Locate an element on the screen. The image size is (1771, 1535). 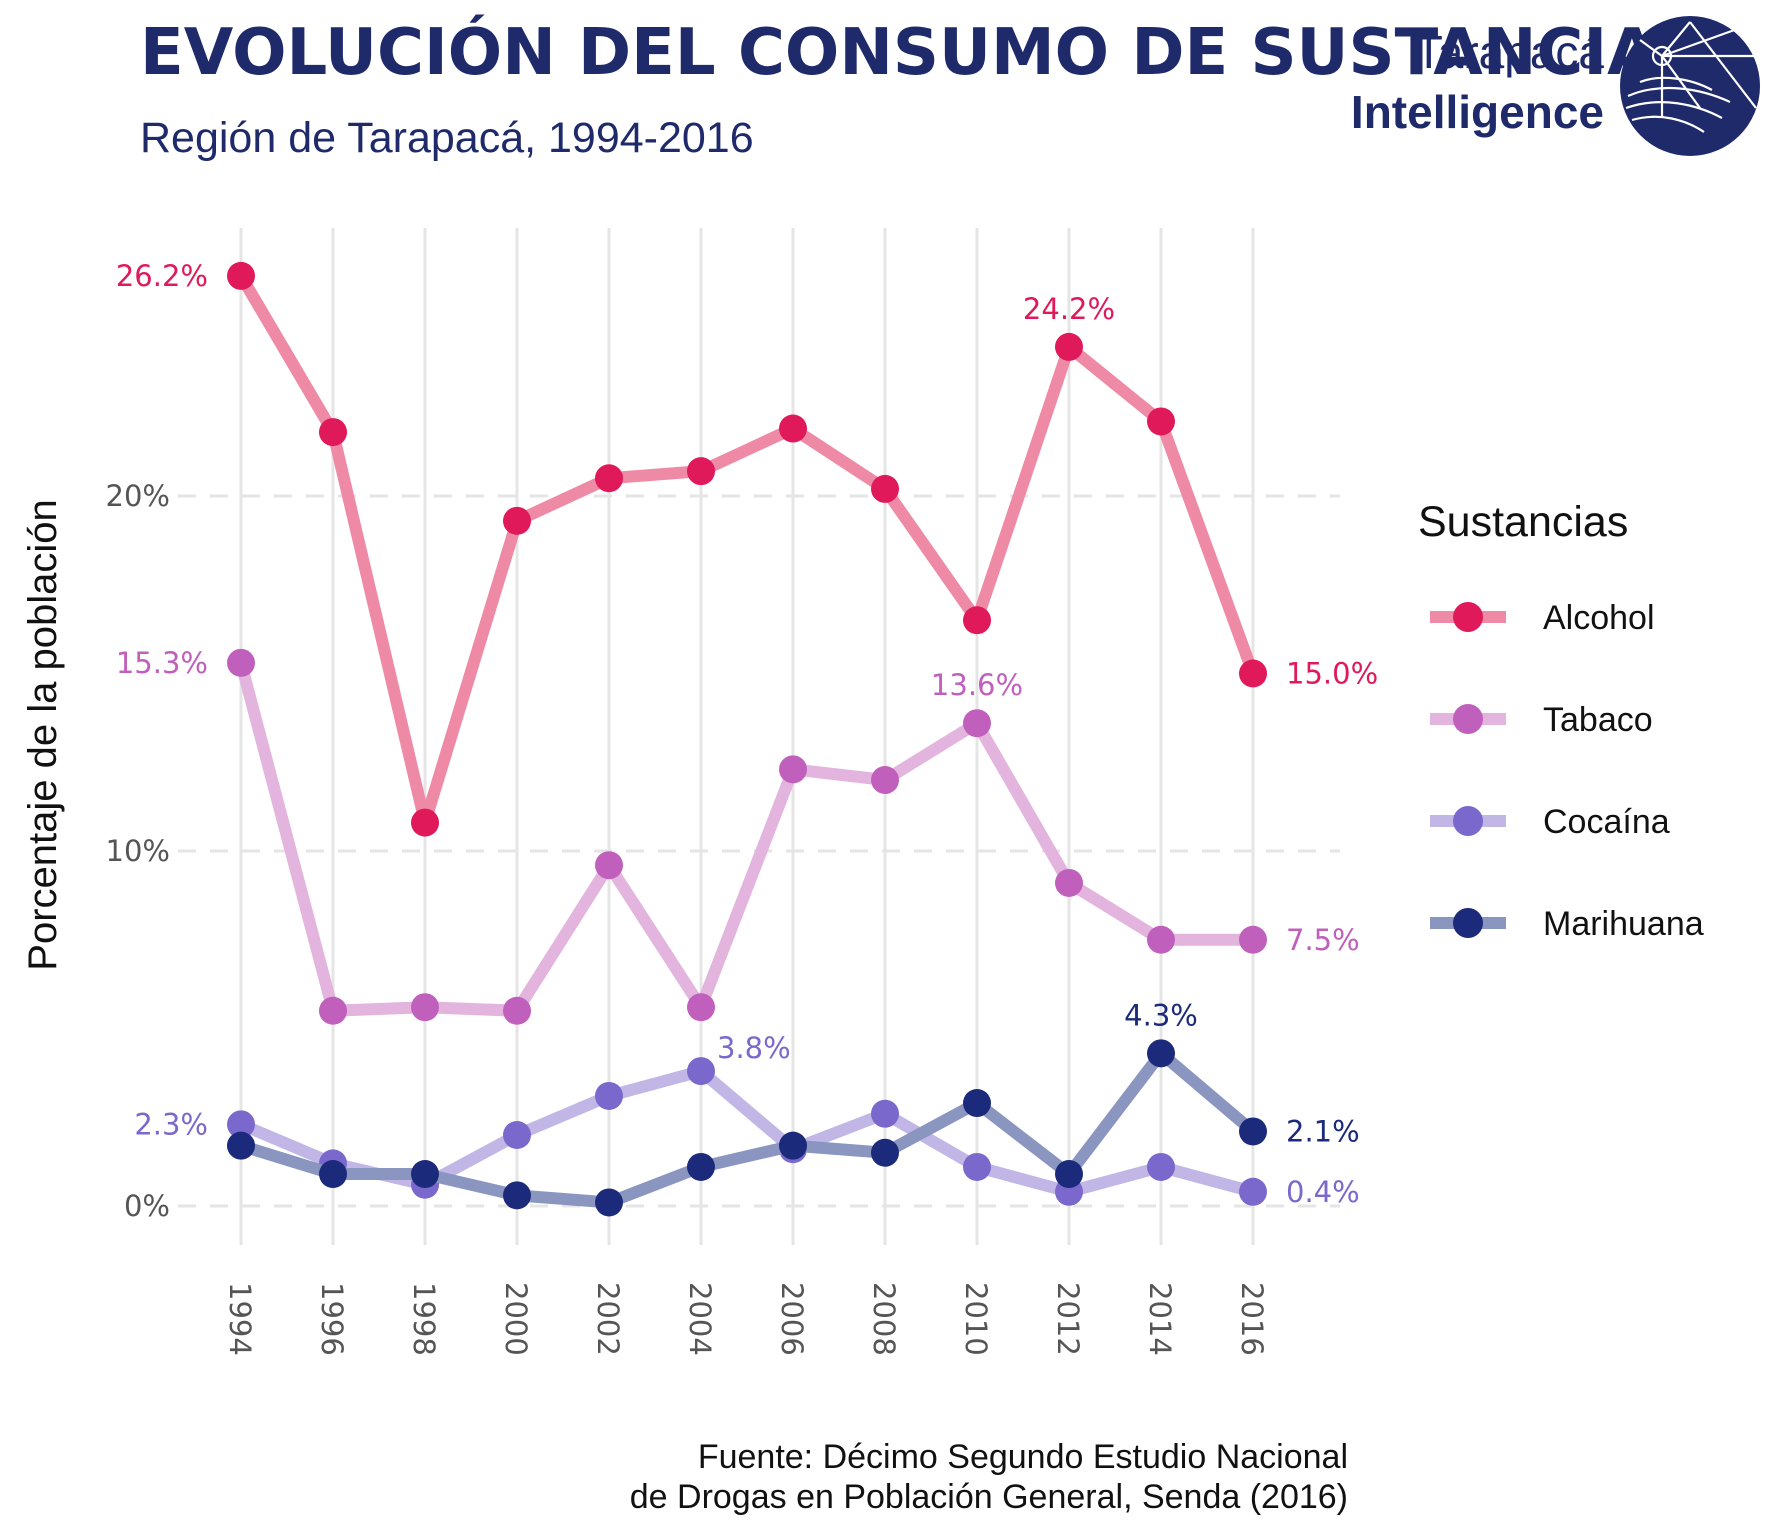
legend-label: Tabaco is located at coordinates (1598, 720).